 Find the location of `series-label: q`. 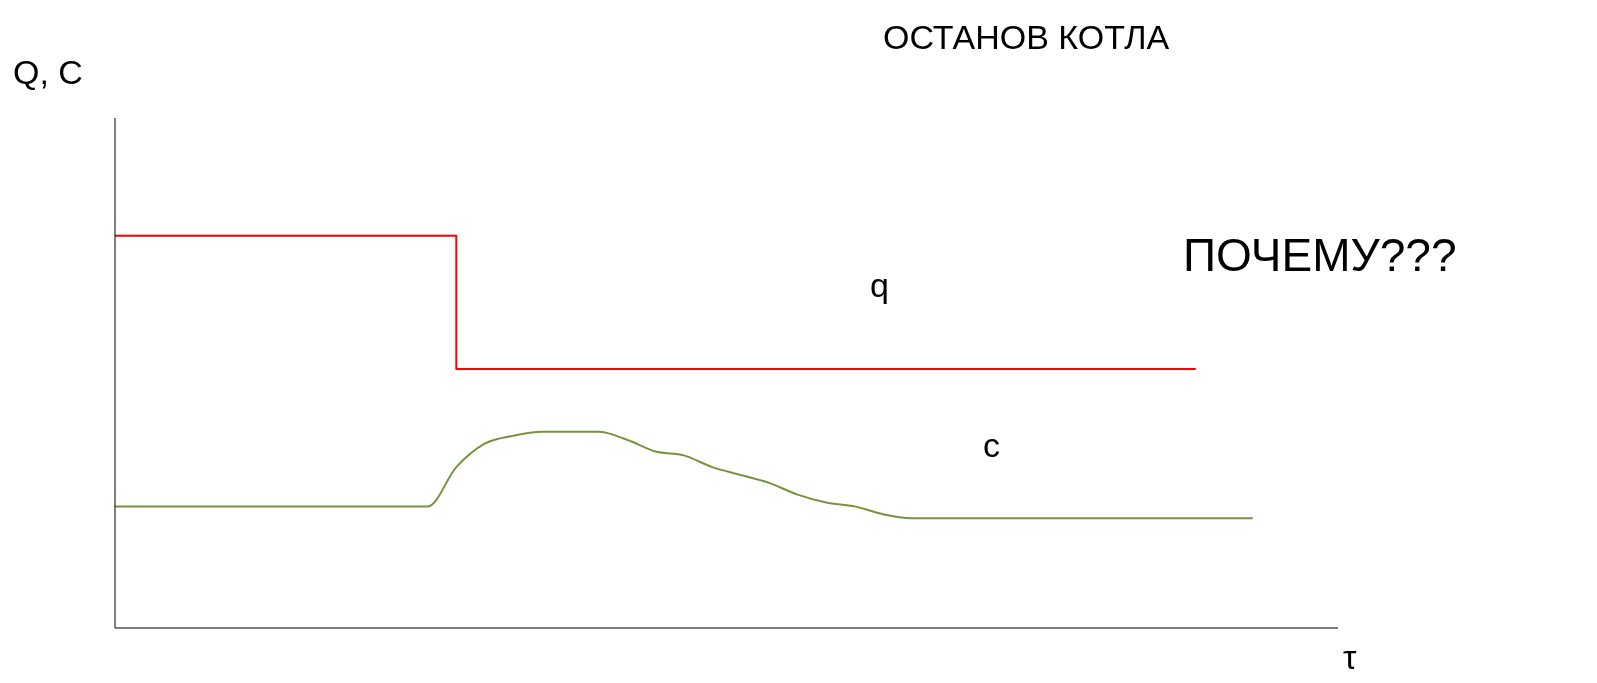

series-label: q is located at coordinates (879, 285).